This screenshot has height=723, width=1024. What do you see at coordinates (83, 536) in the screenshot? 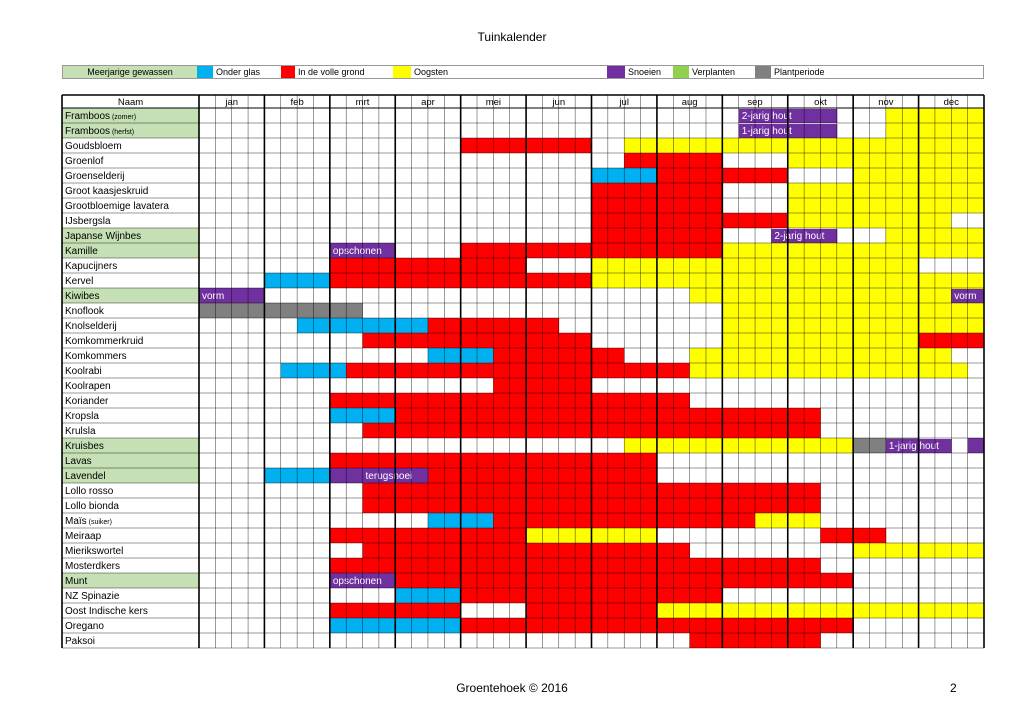
I see `row-name: Meiraap` at bounding box center [83, 536].